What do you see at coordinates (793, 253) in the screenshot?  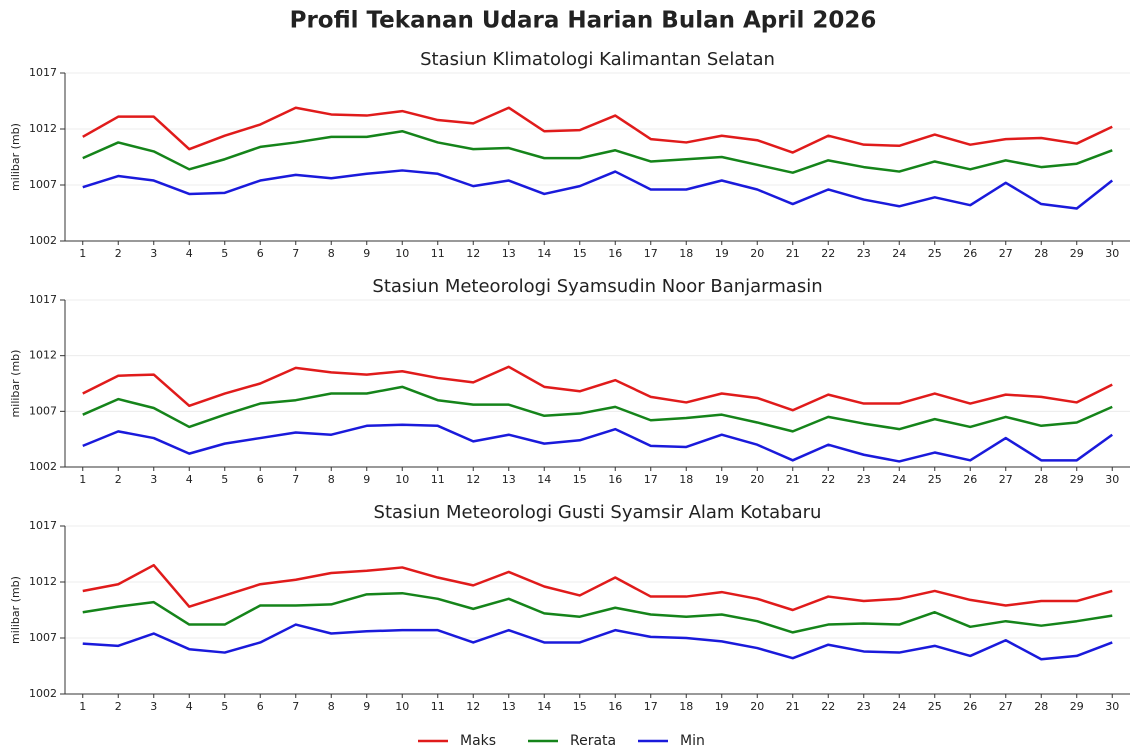 I see `x-tick-label: 21` at bounding box center [793, 253].